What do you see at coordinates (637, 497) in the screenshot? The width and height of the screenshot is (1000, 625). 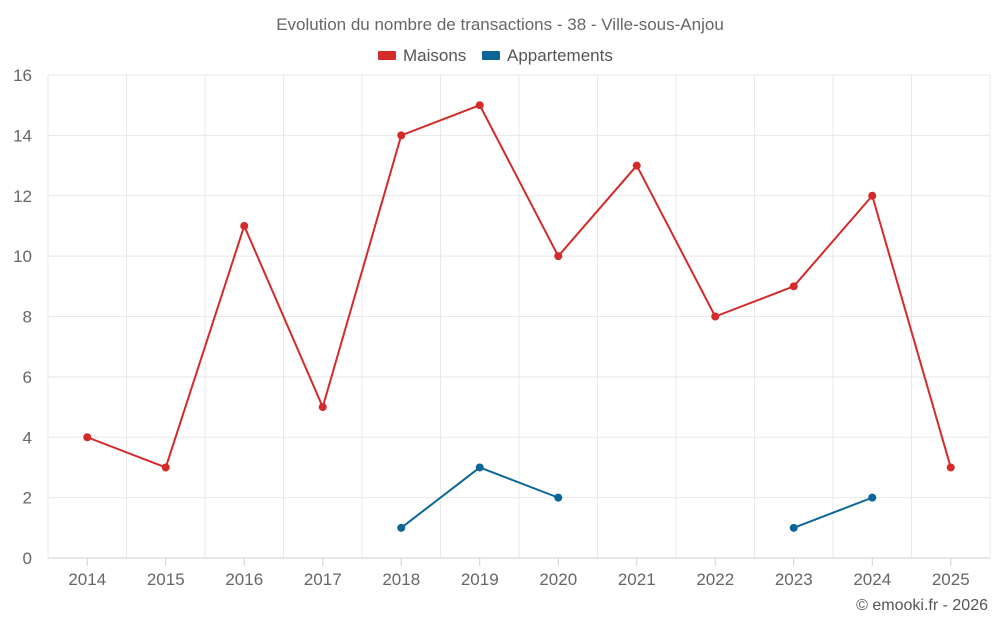 I see `series-appartements` at bounding box center [637, 497].